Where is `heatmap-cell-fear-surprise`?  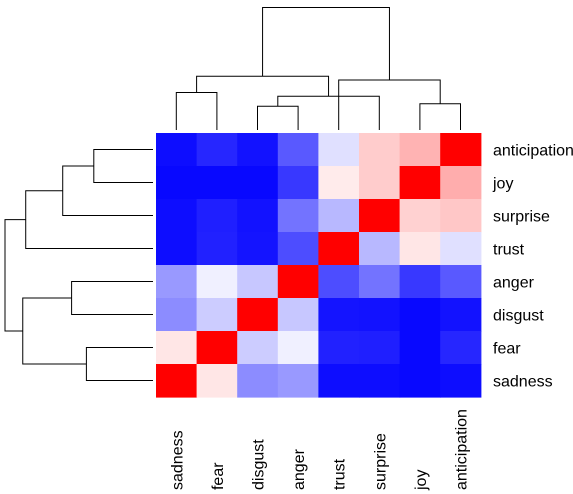
heatmap-cell-fear-surprise is located at coordinates (380, 348).